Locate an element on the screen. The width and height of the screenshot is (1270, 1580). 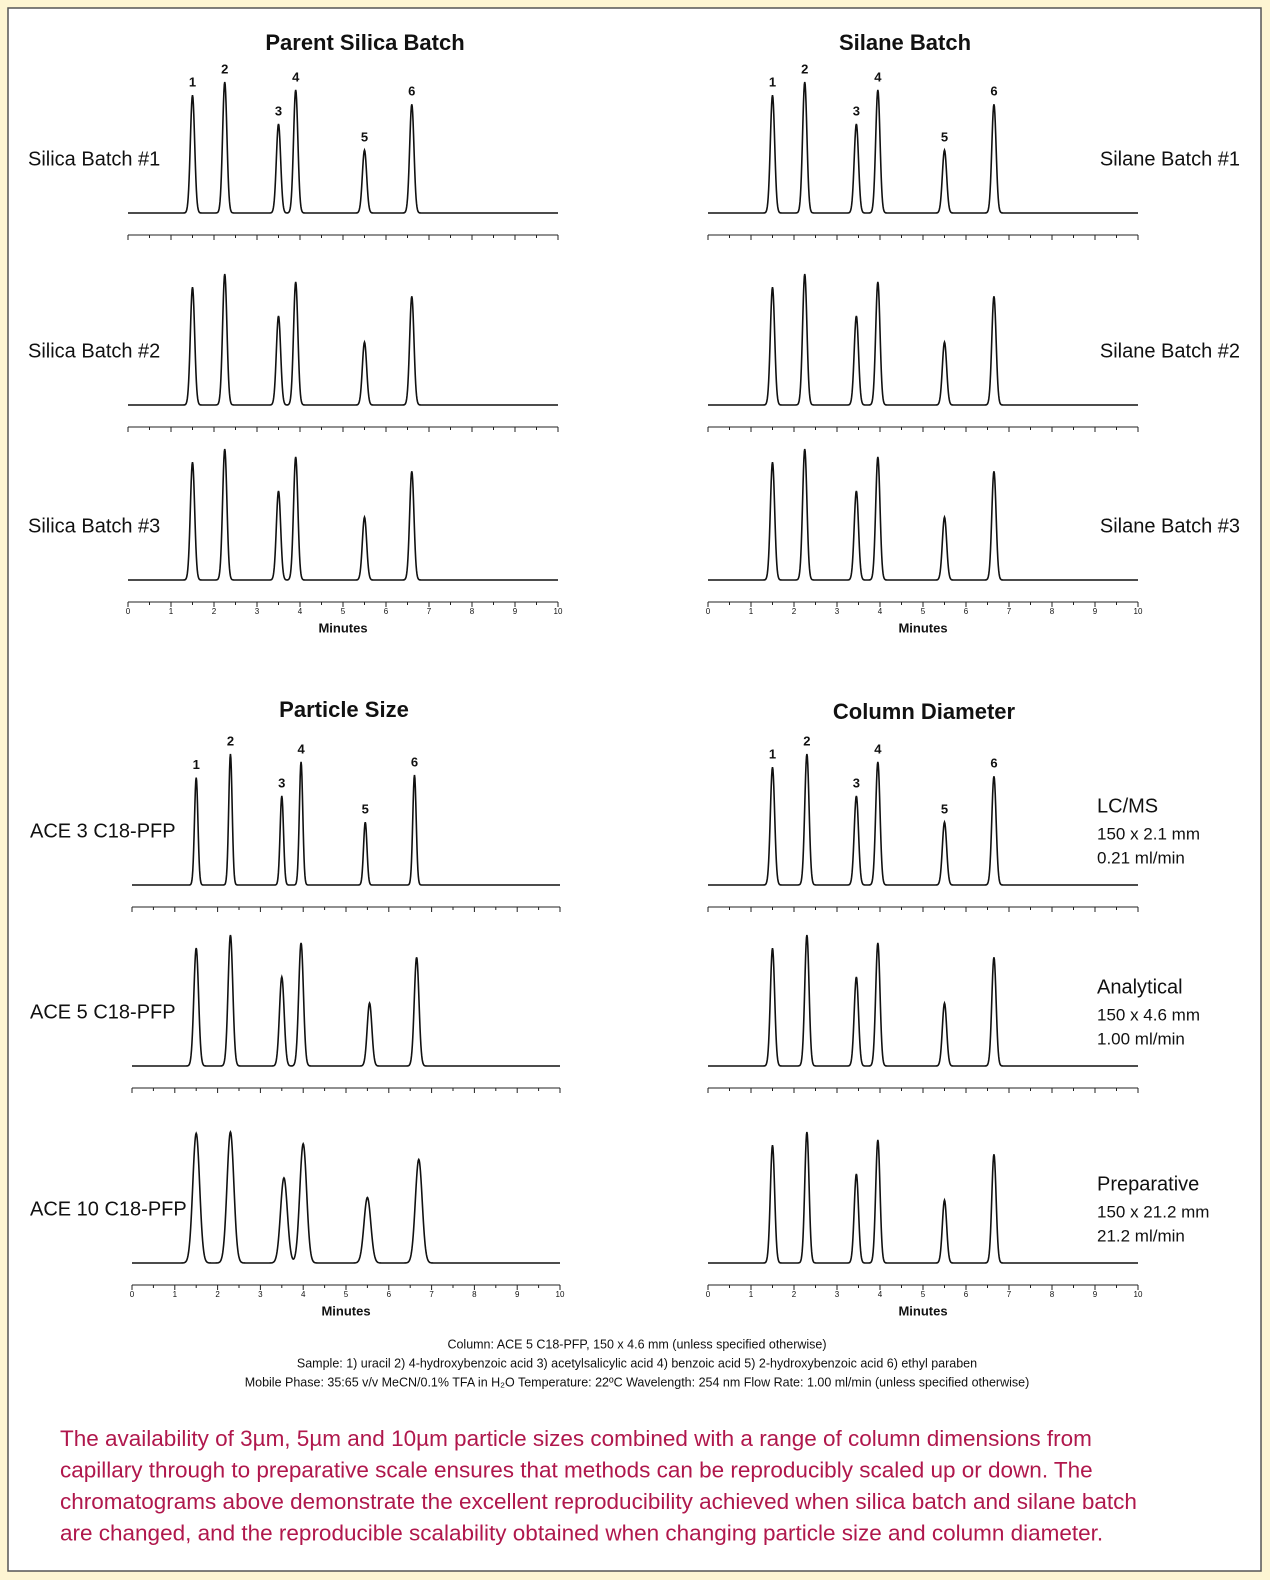
panel-title: Column Diameter is located at coordinates (924, 711).